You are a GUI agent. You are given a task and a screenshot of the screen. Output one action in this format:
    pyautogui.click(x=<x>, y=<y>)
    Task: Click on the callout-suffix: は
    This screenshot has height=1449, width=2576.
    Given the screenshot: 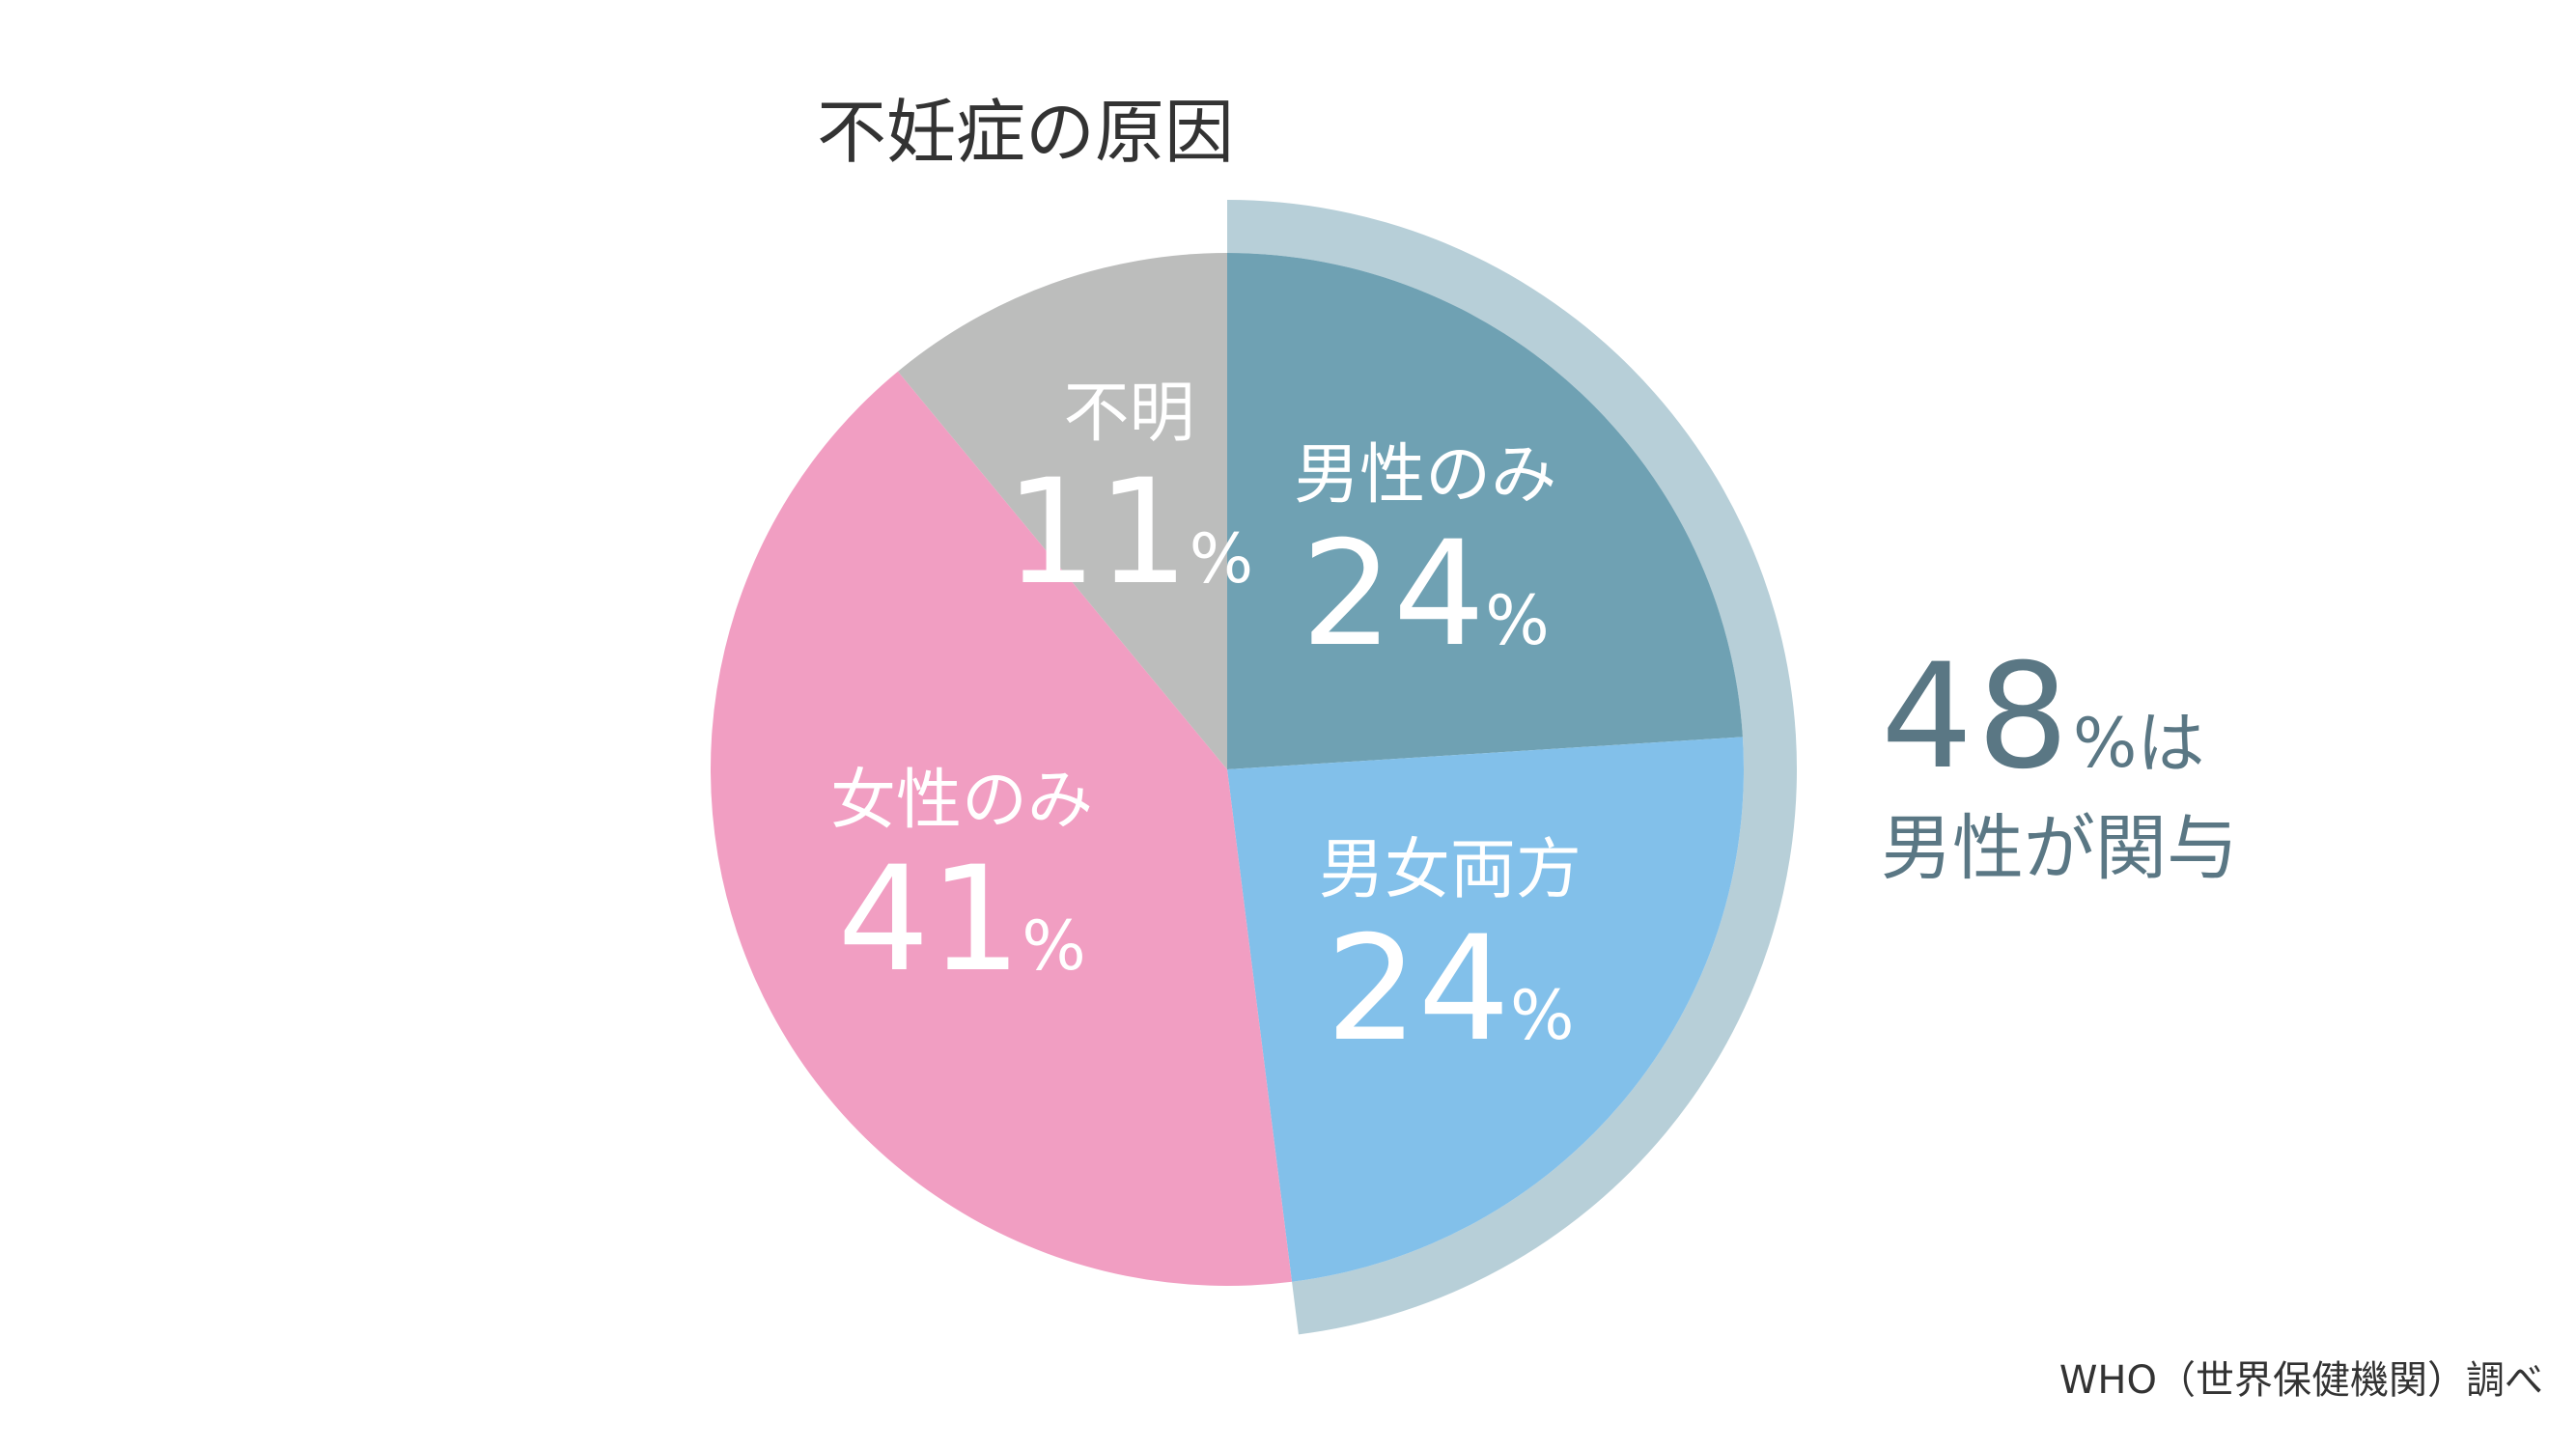 What is the action you would take?
    pyautogui.click(x=2171, y=743)
    